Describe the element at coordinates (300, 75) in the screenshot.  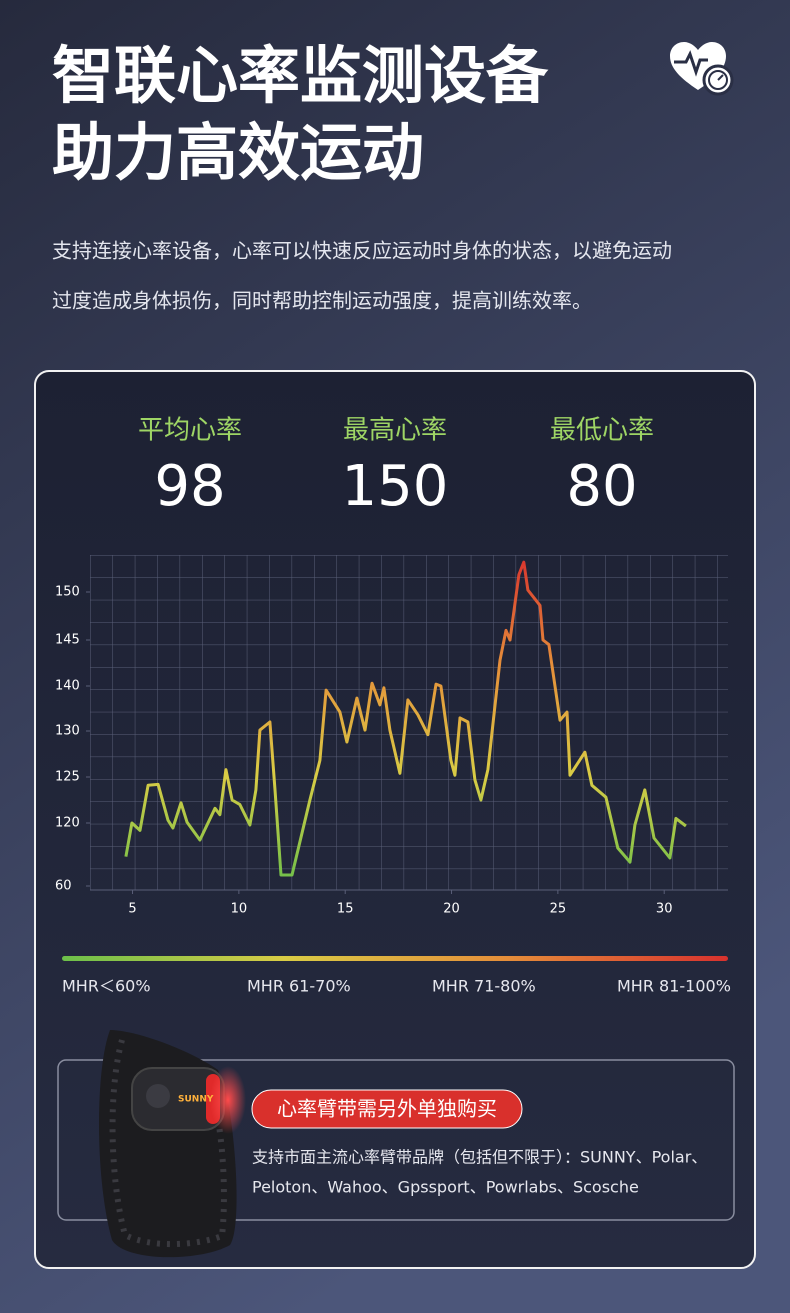
I see `title: 智联心率监测设备` at that location.